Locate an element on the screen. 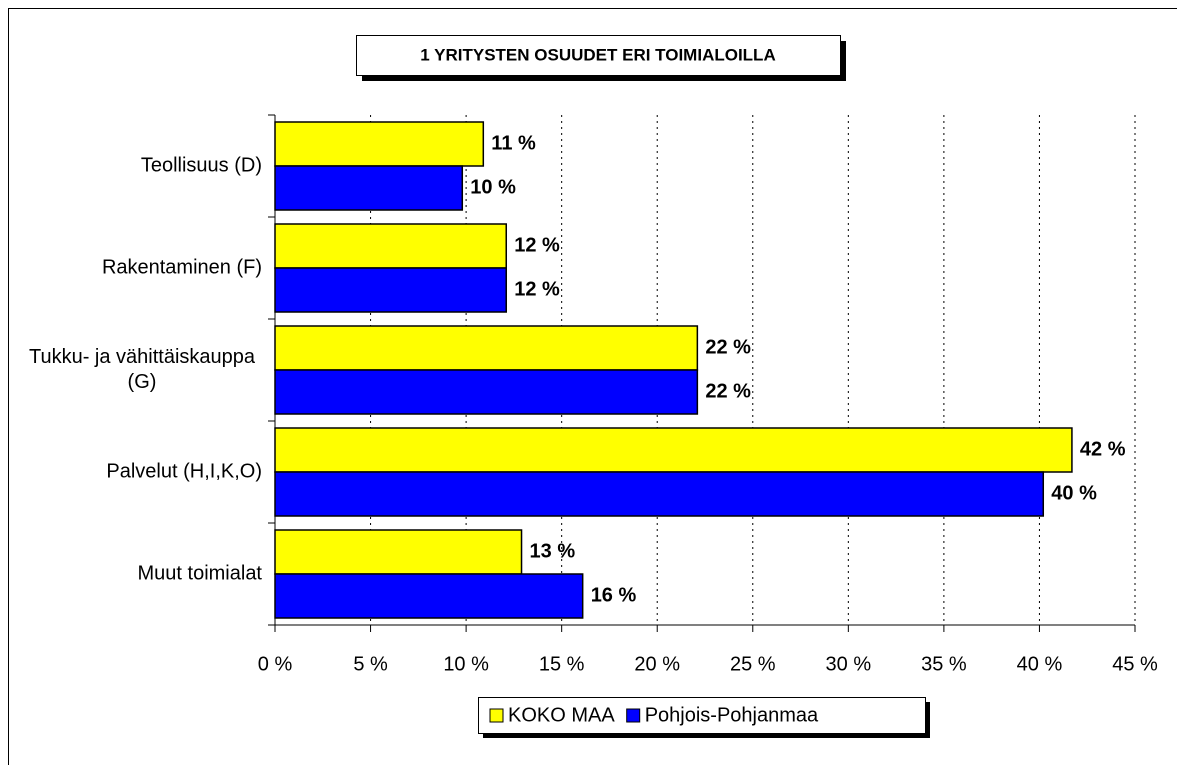 This screenshot has height=765, width=1177. x-tick-label: 20 % is located at coordinates (657, 664).